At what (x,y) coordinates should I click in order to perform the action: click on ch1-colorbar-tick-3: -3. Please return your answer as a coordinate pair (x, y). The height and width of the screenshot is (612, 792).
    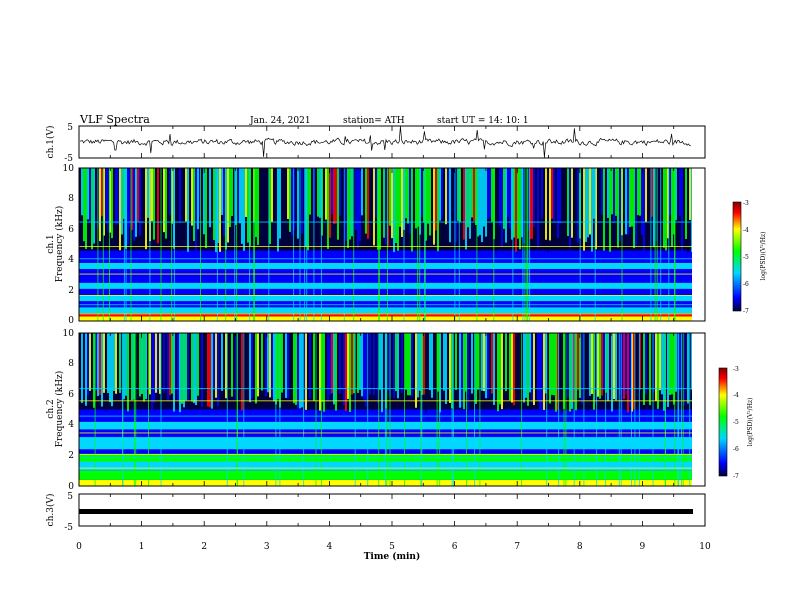
    Looking at the image, I should click on (746, 203).